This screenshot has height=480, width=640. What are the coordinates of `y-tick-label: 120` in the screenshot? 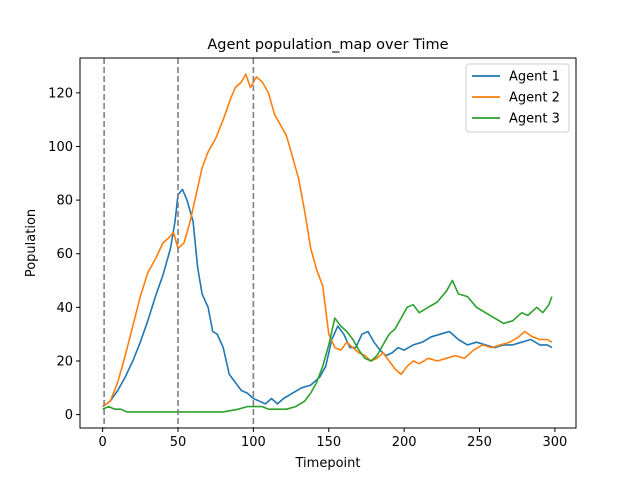 It's located at (60, 93).